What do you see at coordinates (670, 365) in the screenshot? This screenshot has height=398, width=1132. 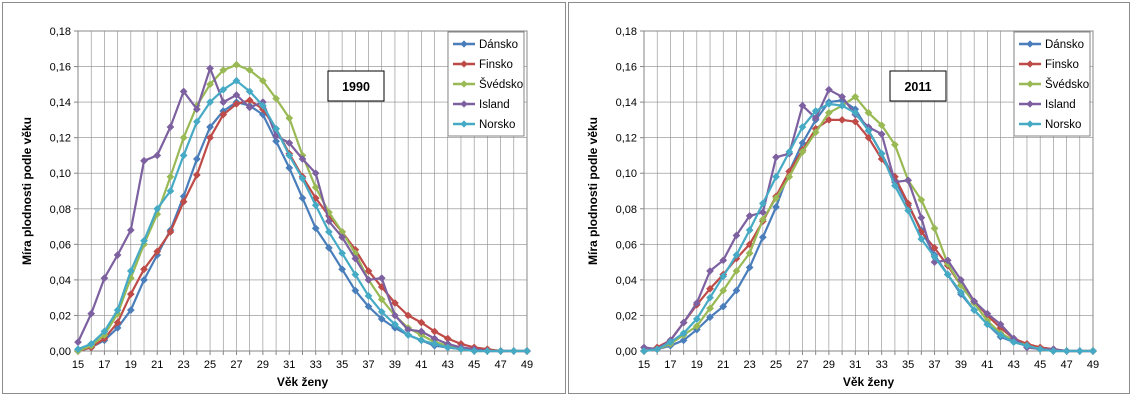 I see `x-tick-label: 17` at bounding box center [670, 365].